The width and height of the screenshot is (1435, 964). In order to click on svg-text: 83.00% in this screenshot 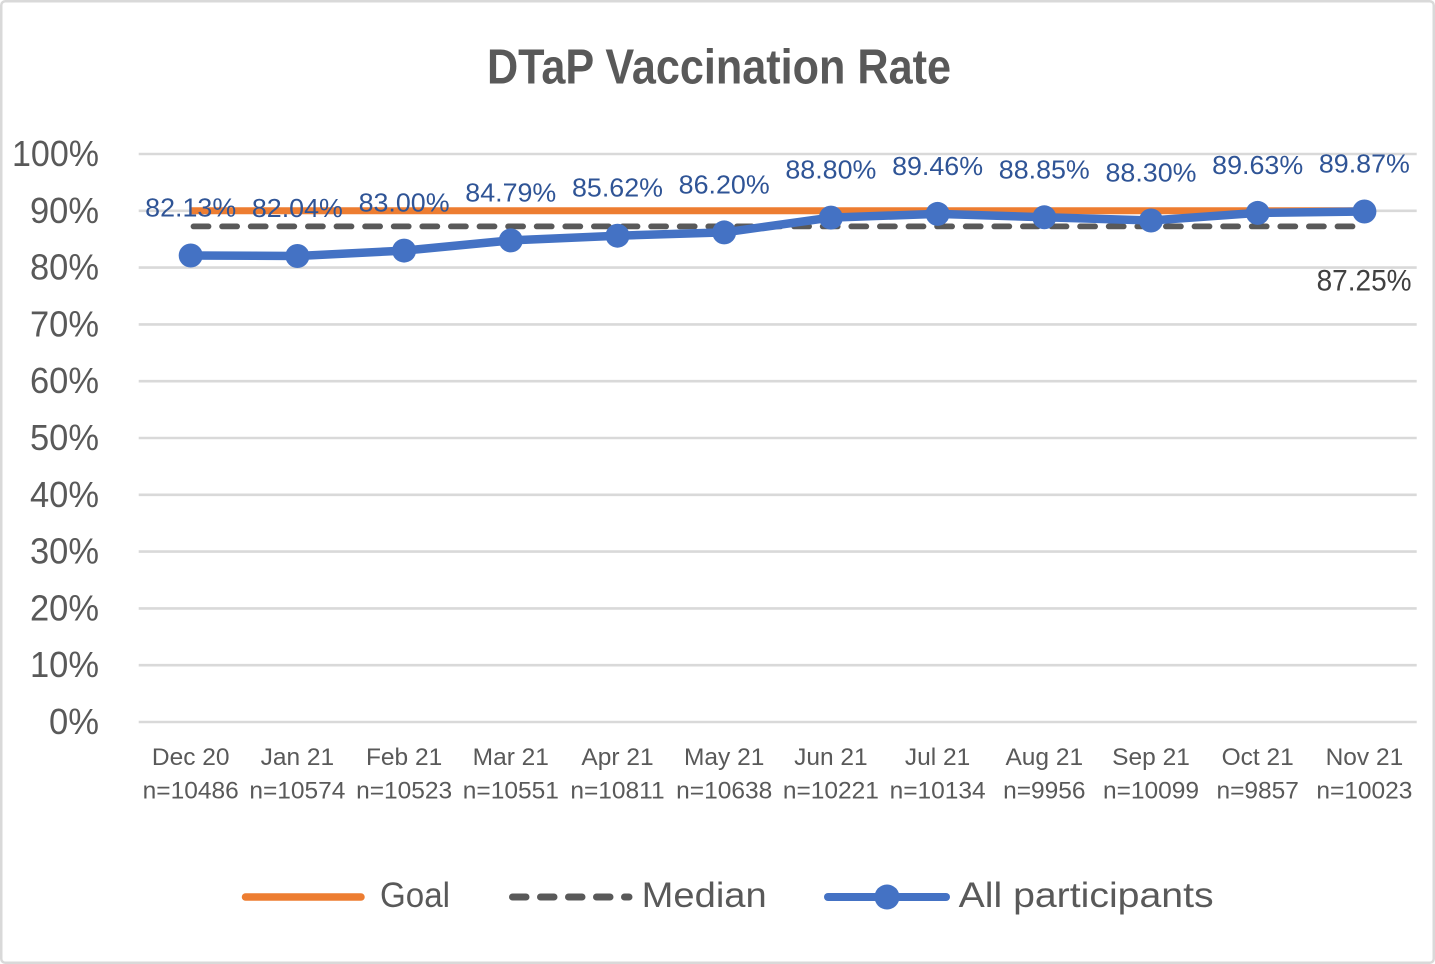, I will do `click(404, 203)`.